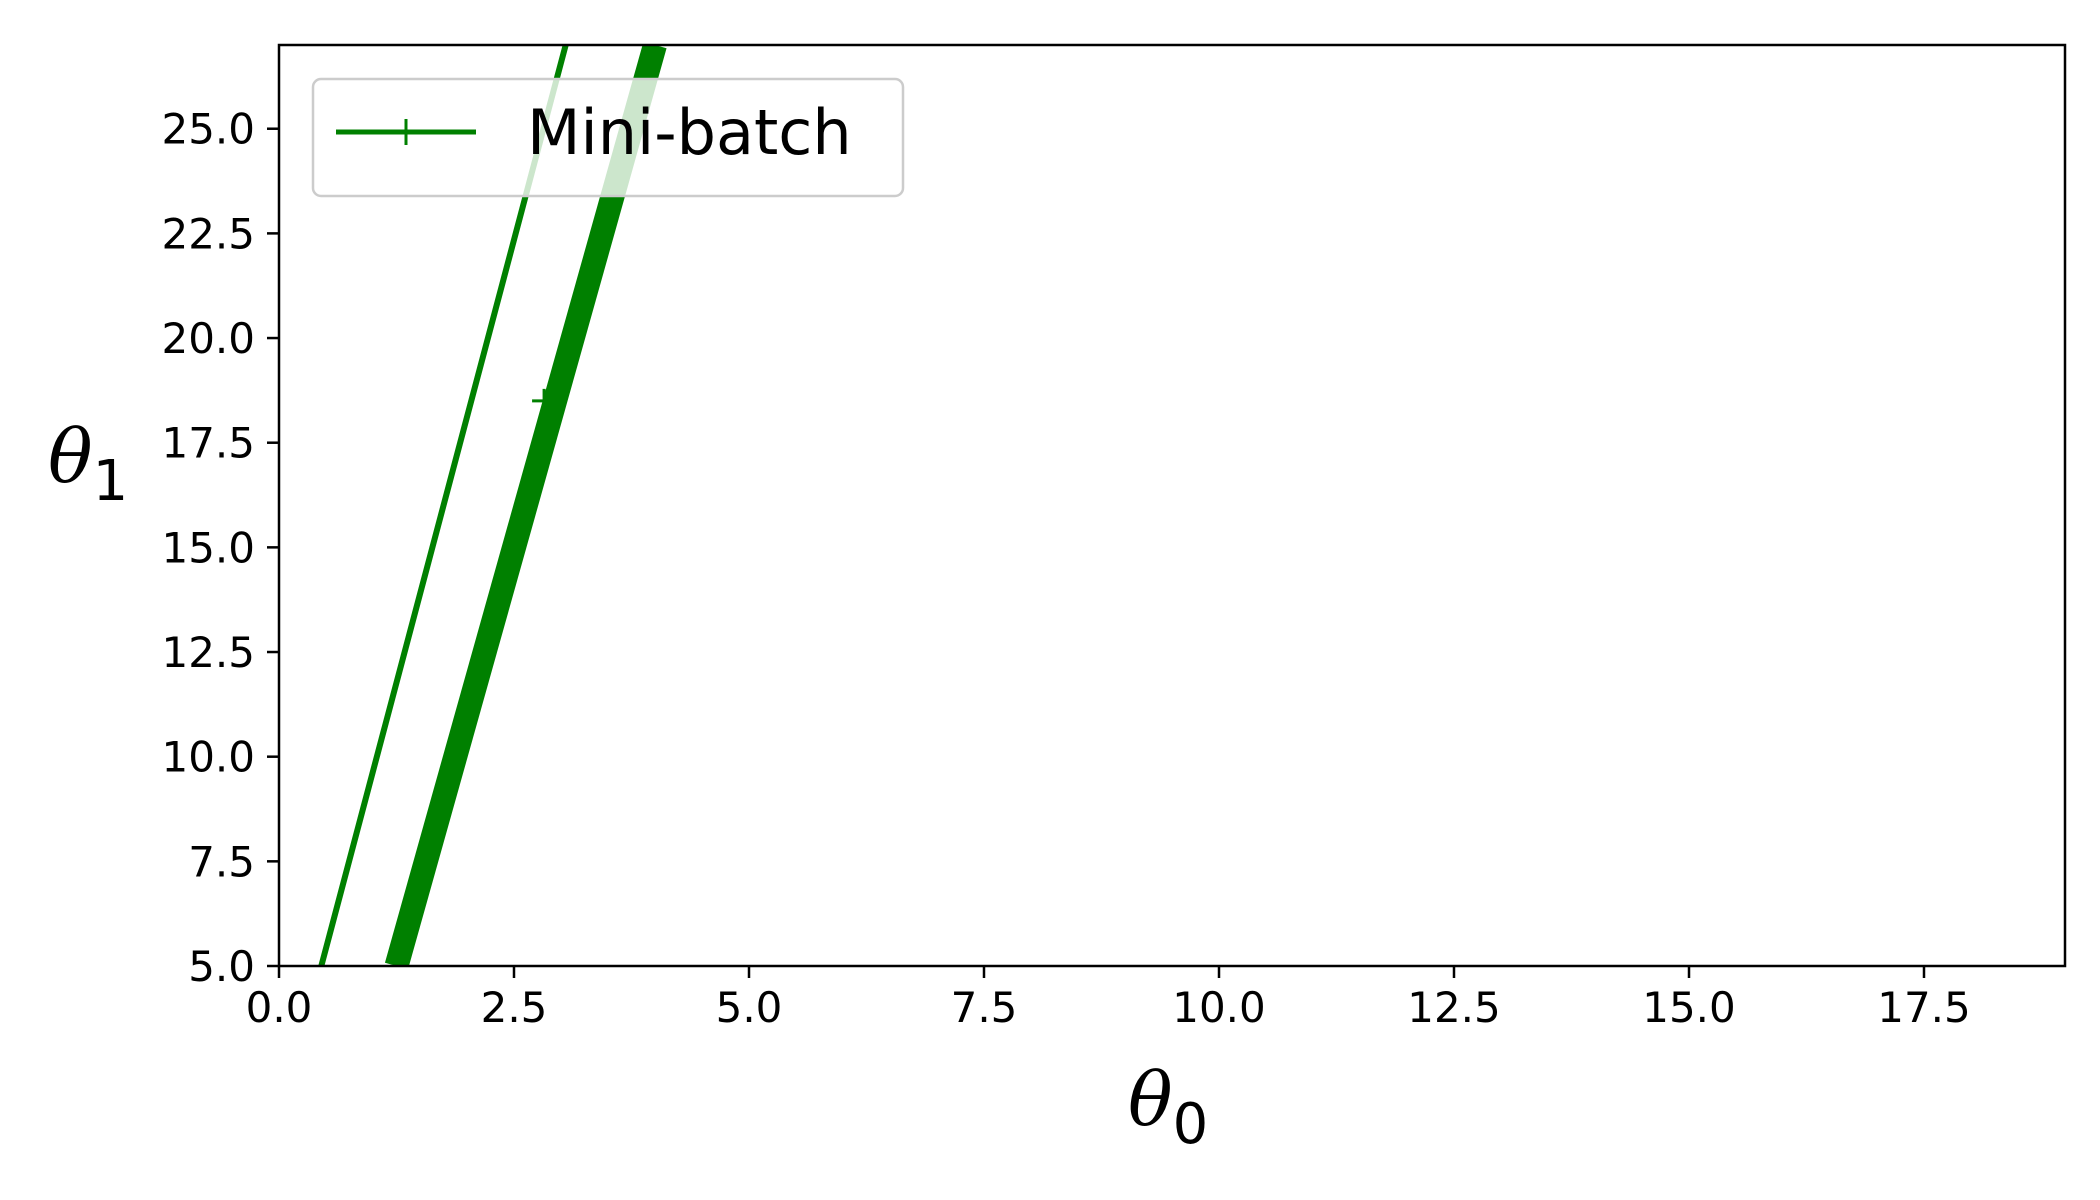 The height and width of the screenshot is (1200, 2100). I want to click on data-point-marker, so click(544, 400).